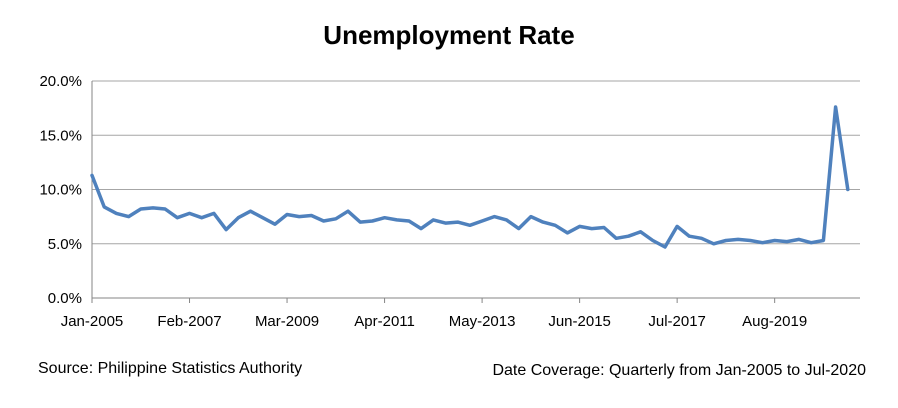  Describe the element at coordinates (65, 298) in the screenshot. I see `y-tick-label: 0.0%` at that location.